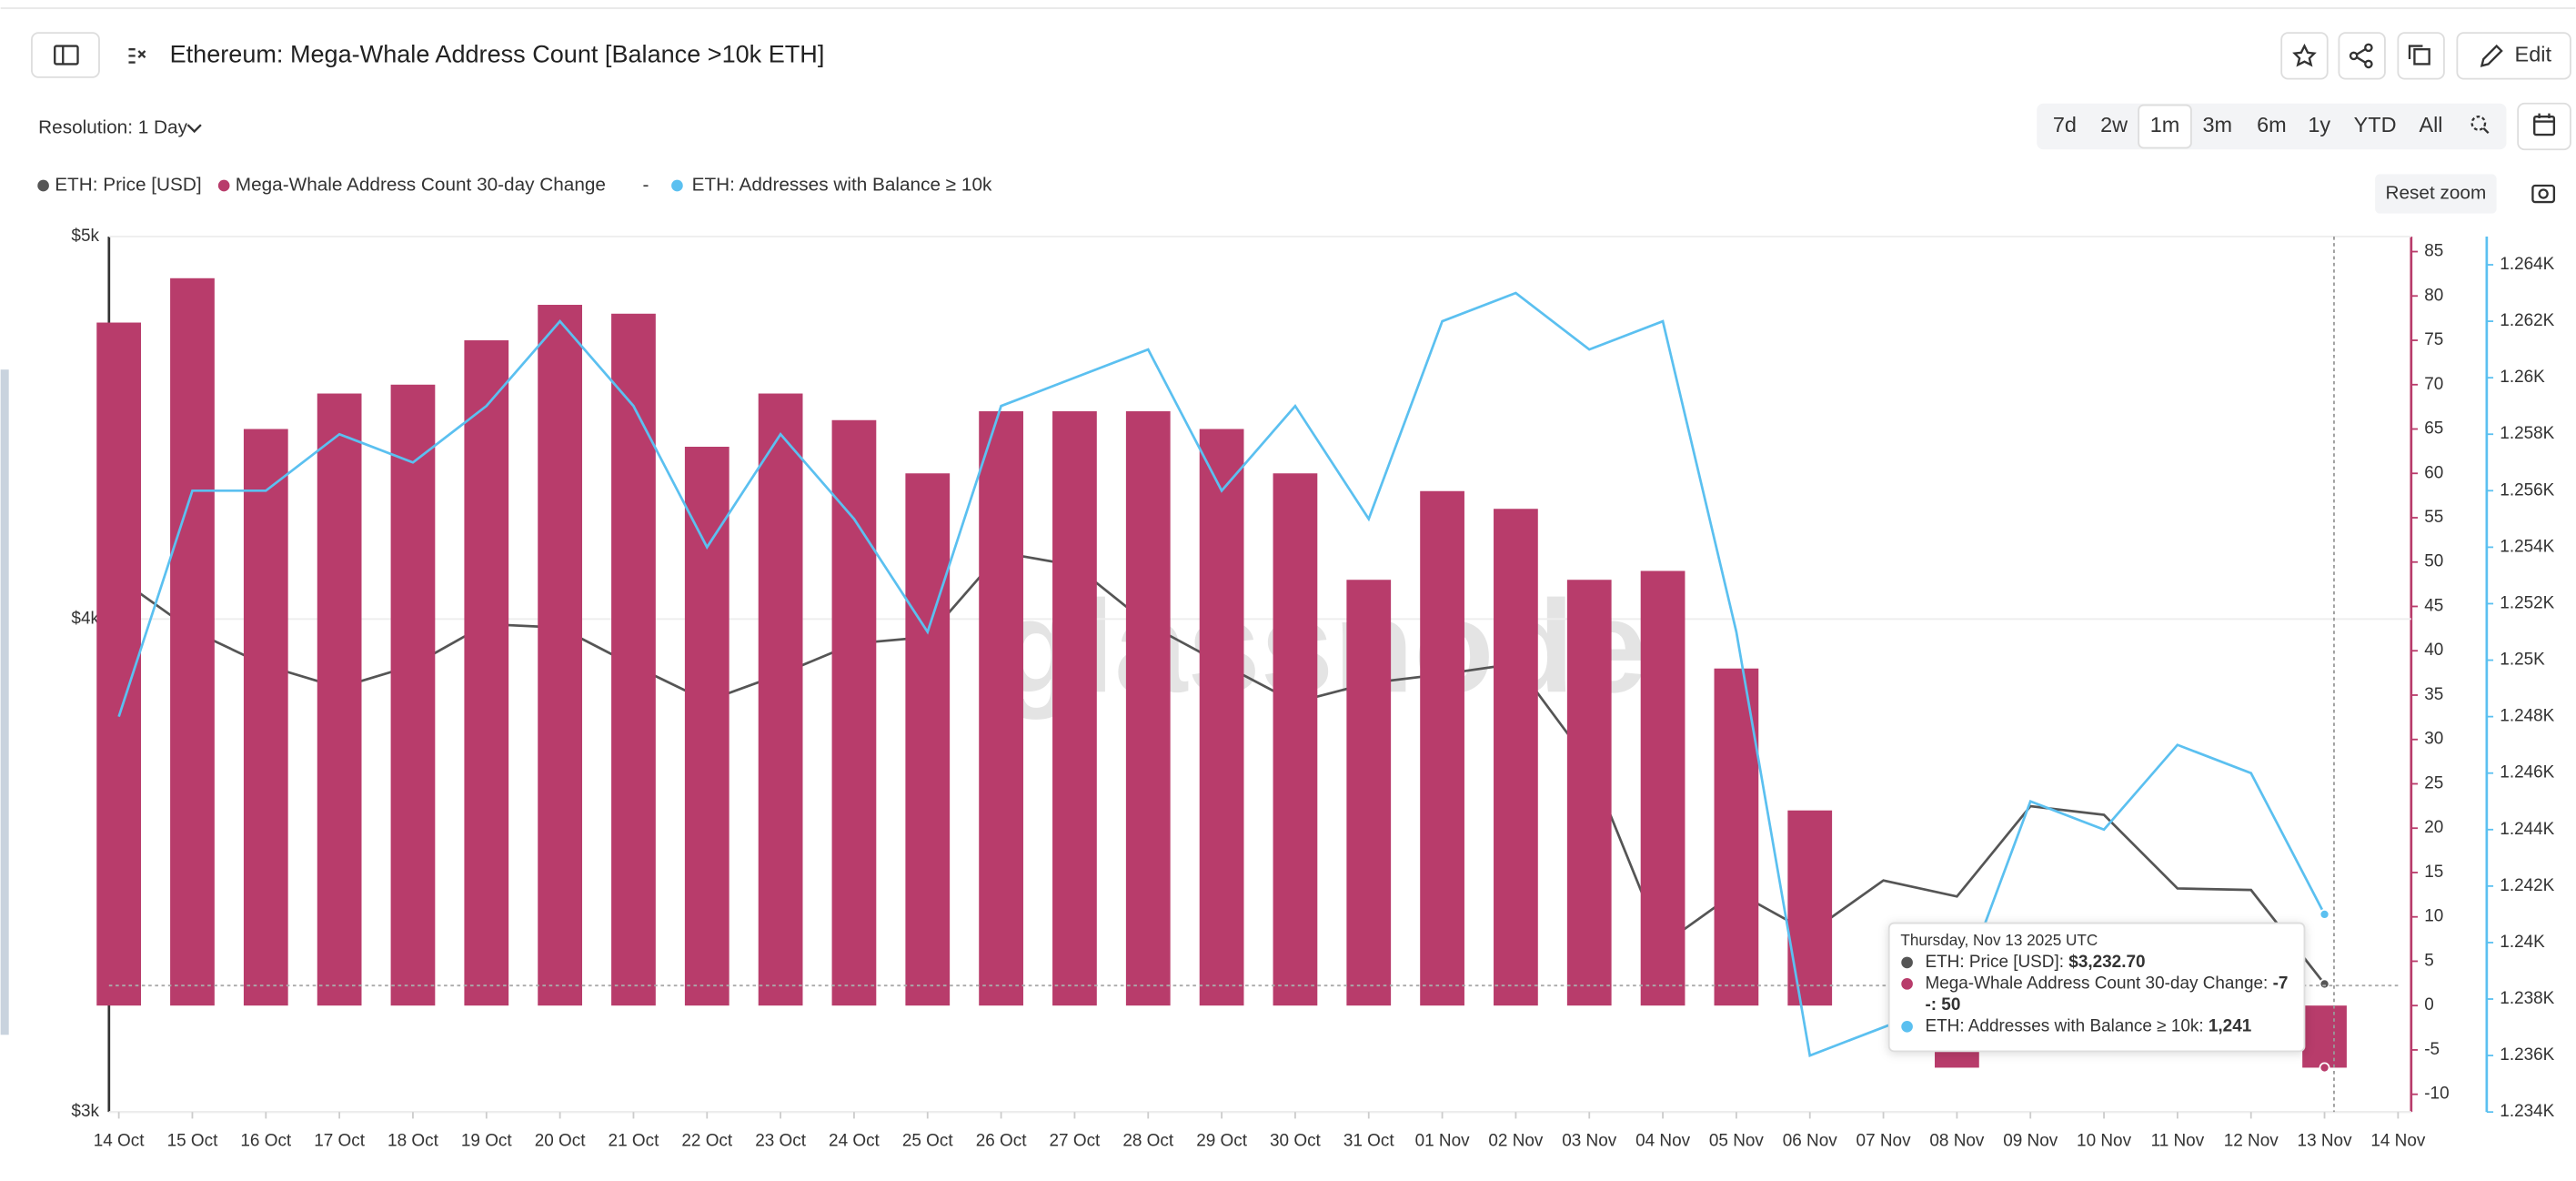 The width and height of the screenshot is (2576, 1181). I want to click on x-tick-label: 17 Oct, so click(340, 1141).